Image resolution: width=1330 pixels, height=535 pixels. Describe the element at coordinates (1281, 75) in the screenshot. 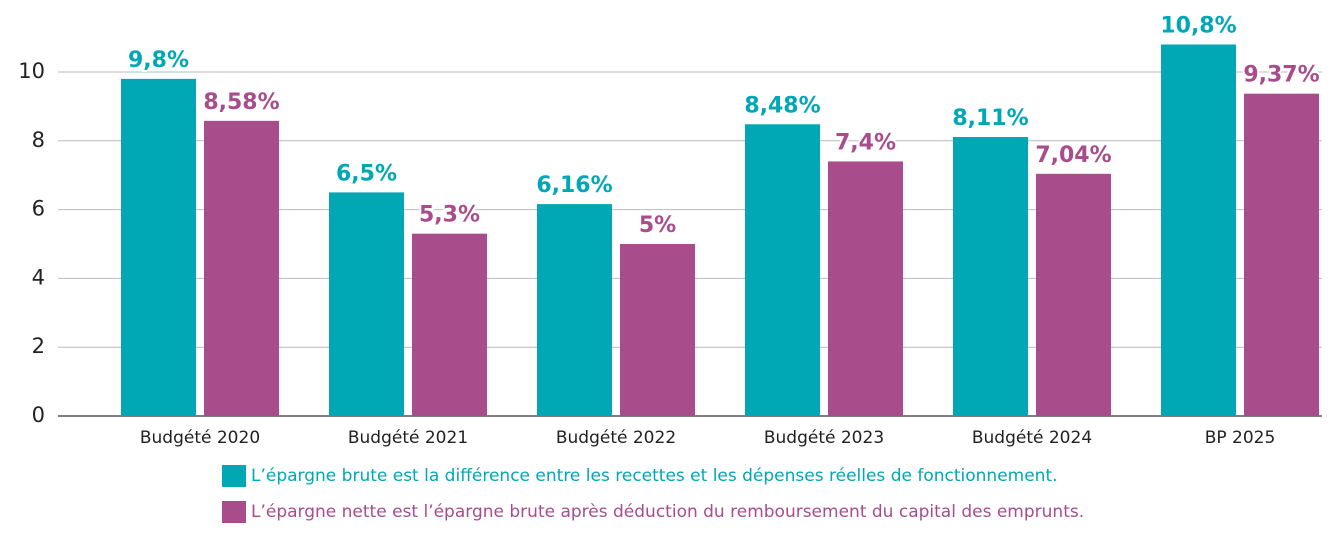

I see `value-label: 9,37%` at that location.